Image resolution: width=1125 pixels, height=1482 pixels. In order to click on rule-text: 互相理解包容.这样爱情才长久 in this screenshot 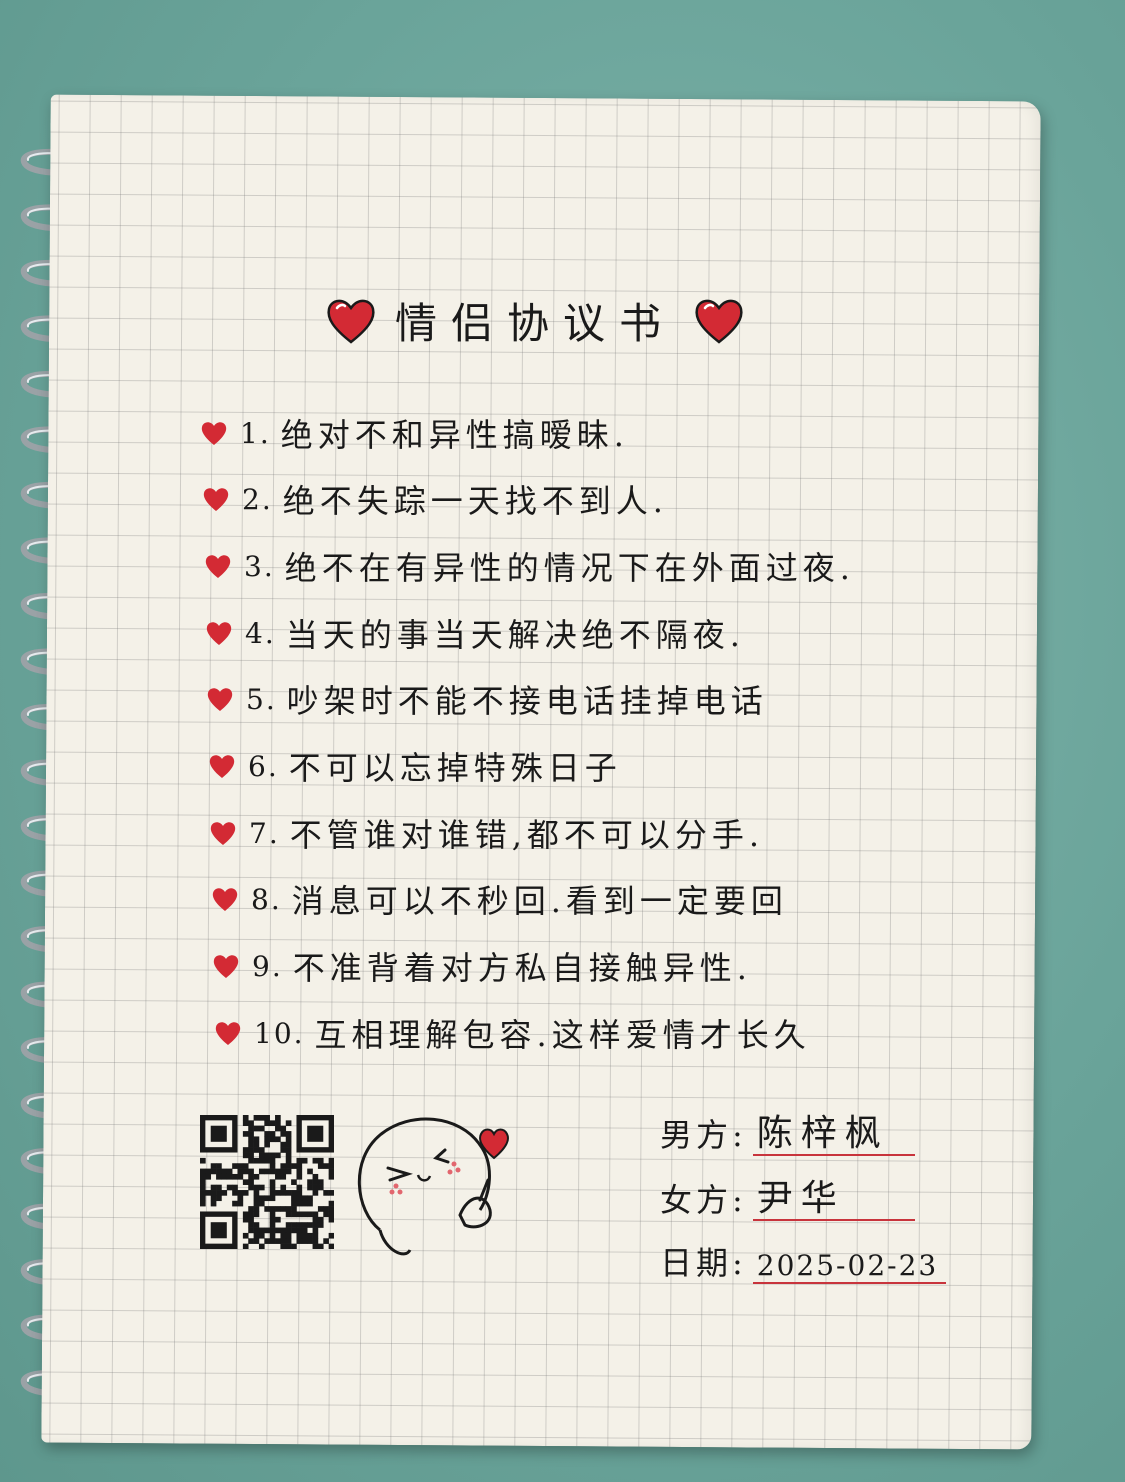, I will do `click(562, 1035)`.